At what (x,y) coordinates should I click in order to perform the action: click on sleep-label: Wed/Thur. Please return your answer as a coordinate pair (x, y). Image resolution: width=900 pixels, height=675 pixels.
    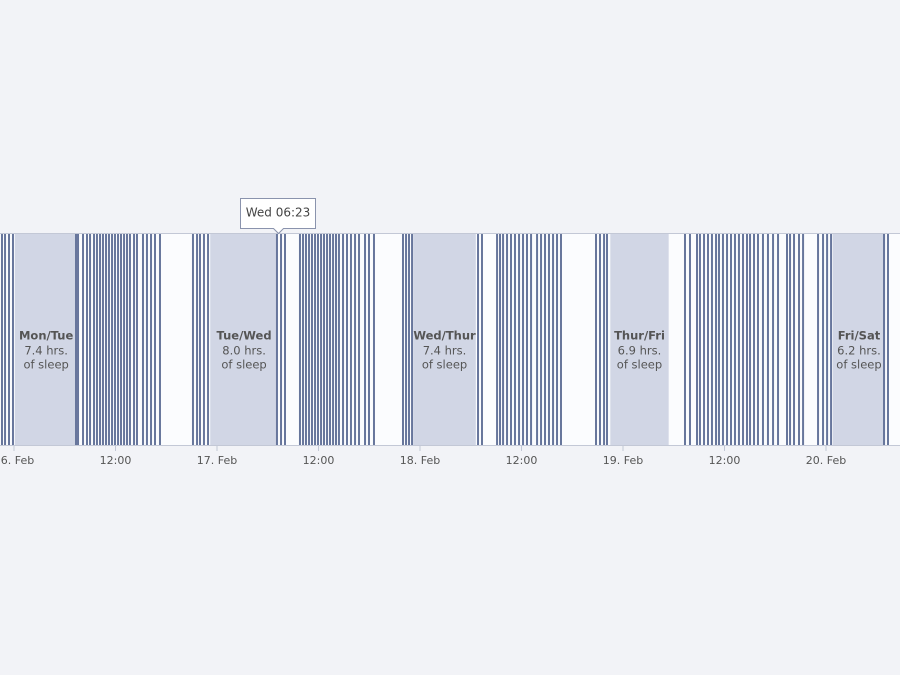
    Looking at the image, I should click on (444, 336).